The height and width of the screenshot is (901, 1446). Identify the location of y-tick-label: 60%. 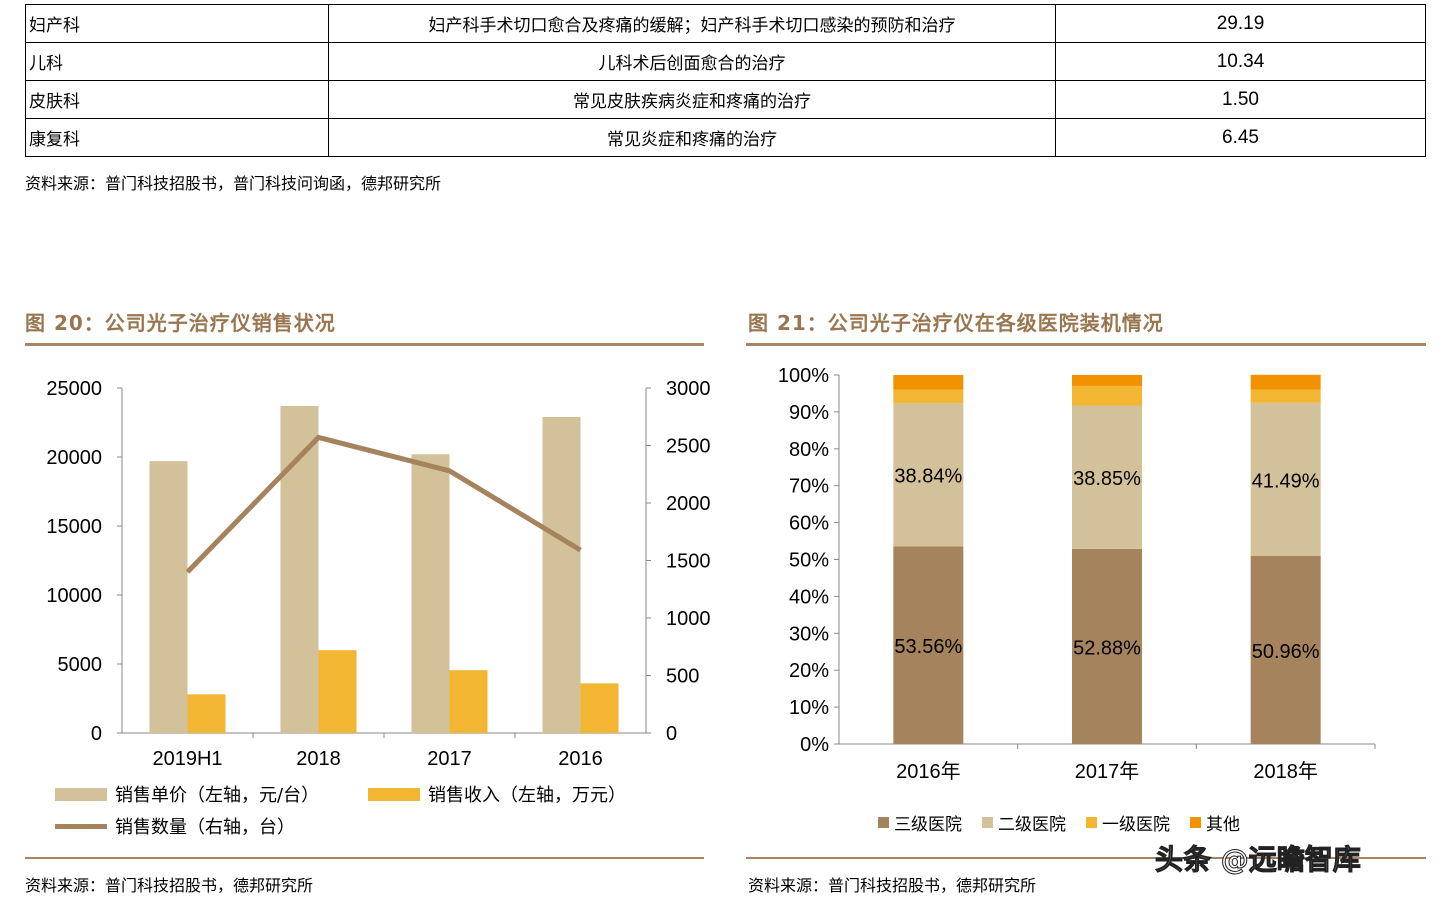
(809, 524).